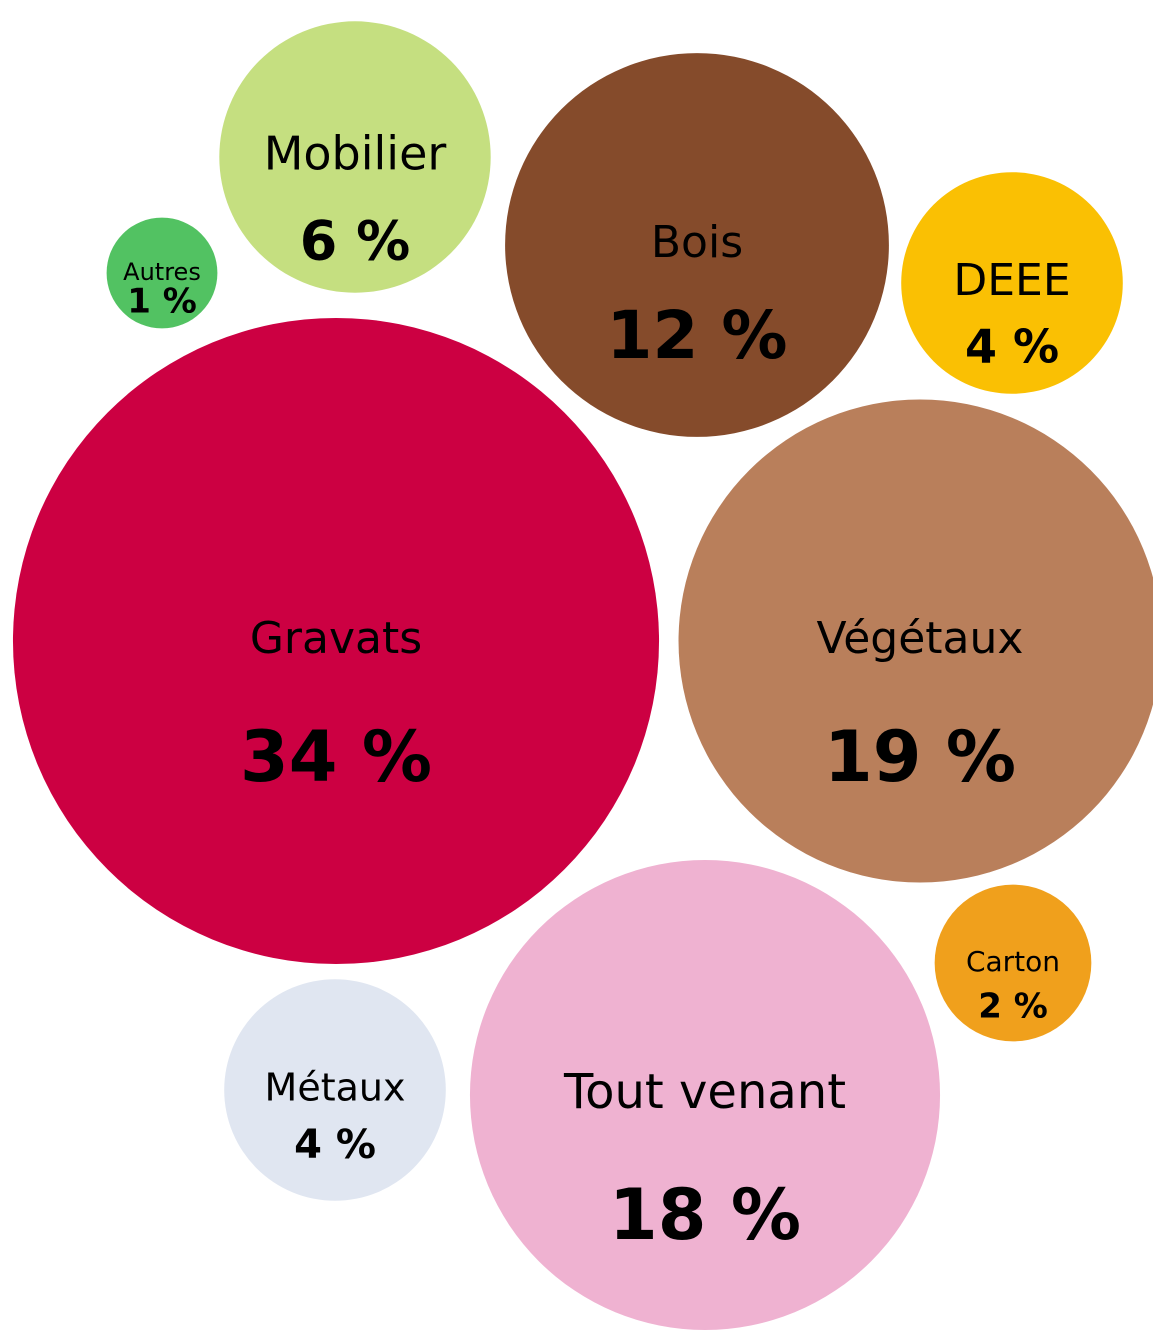 The width and height of the screenshot is (1153, 1332). Describe the element at coordinates (355, 241) in the screenshot. I see `bubble-value: 6 %` at that location.